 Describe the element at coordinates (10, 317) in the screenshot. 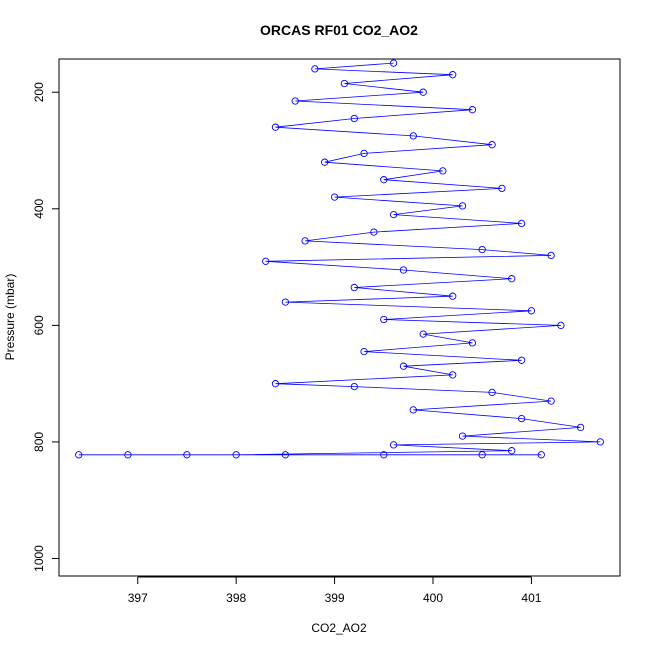

I see `y-axis-label: Pressure (mbar)` at that location.